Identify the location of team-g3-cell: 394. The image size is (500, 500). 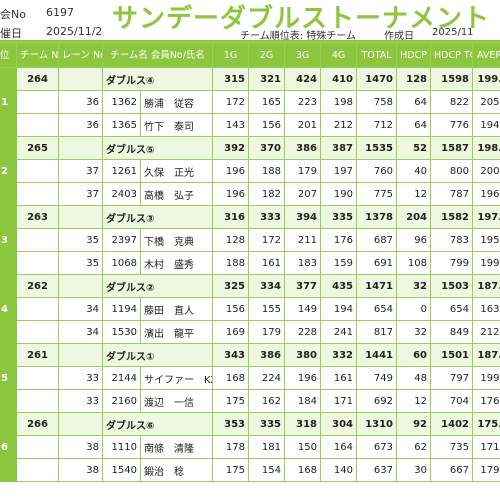
(303, 217).